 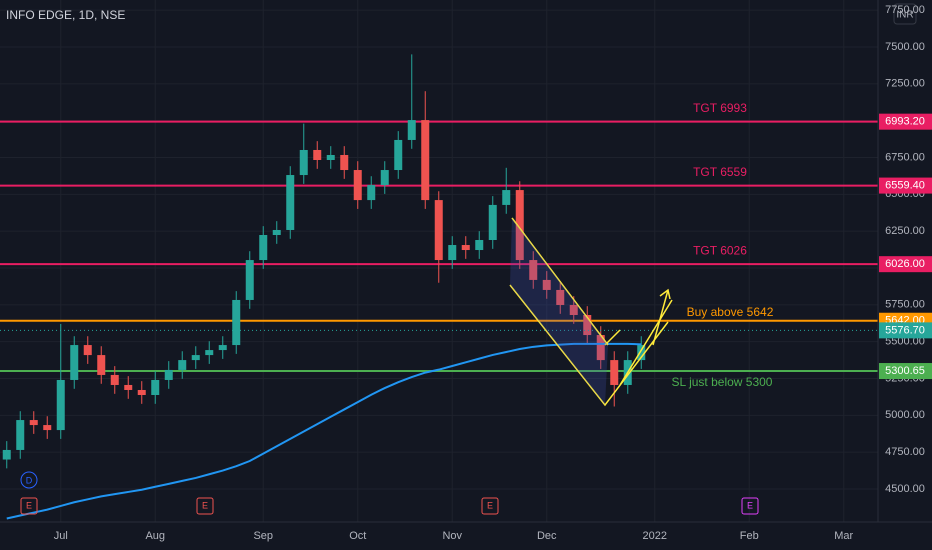 I want to click on currency-label: INR, so click(x=904, y=15).